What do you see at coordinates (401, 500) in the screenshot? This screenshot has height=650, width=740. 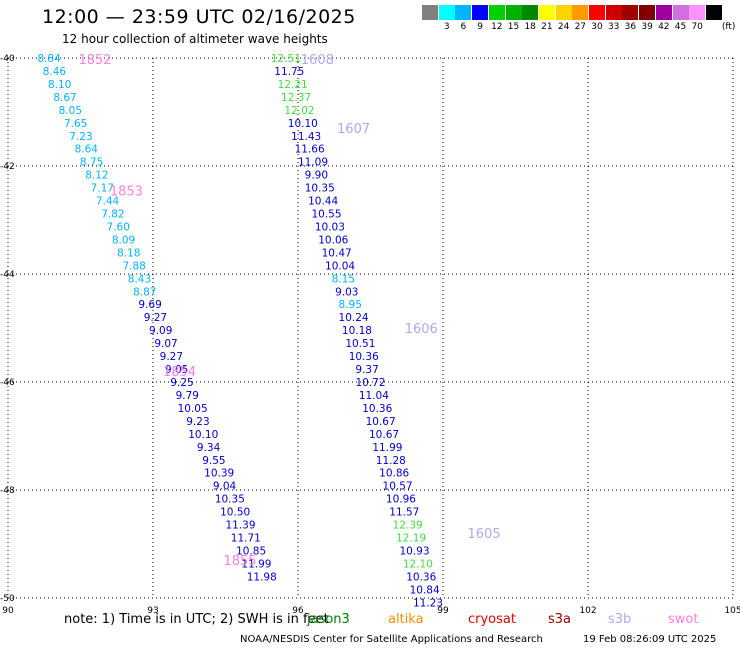 I see `wave-height-label: 10.96` at bounding box center [401, 500].